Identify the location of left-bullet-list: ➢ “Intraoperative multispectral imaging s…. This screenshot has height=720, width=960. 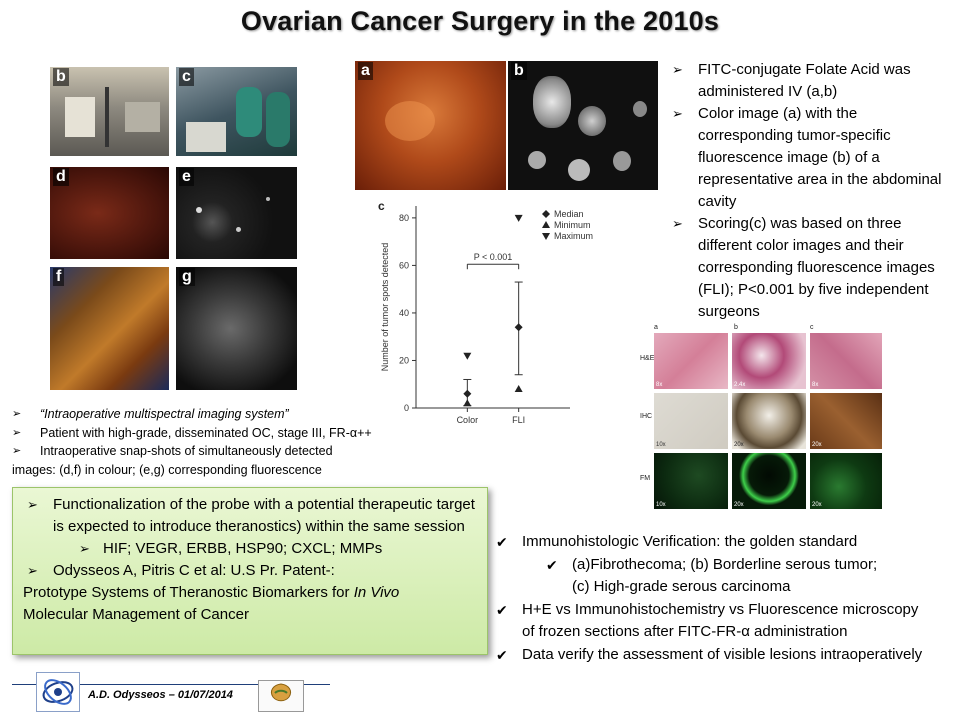
(212, 442).